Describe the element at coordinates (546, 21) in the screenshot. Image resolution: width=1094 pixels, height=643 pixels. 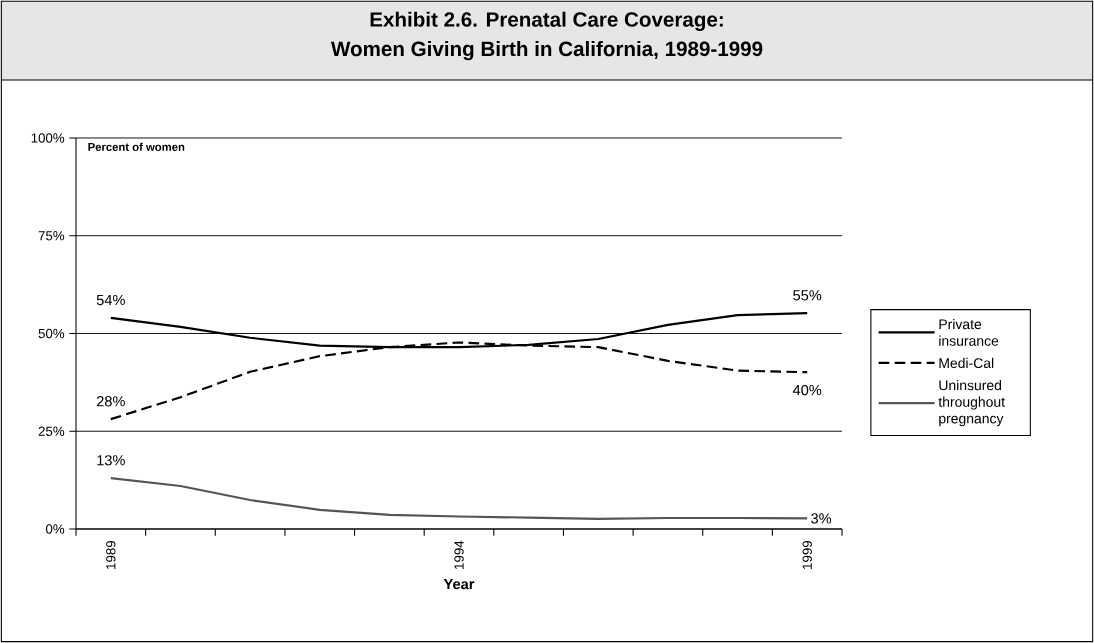
I see `chart-title: Exhibit 2.6. Prenatal Care Coverage:` at that location.